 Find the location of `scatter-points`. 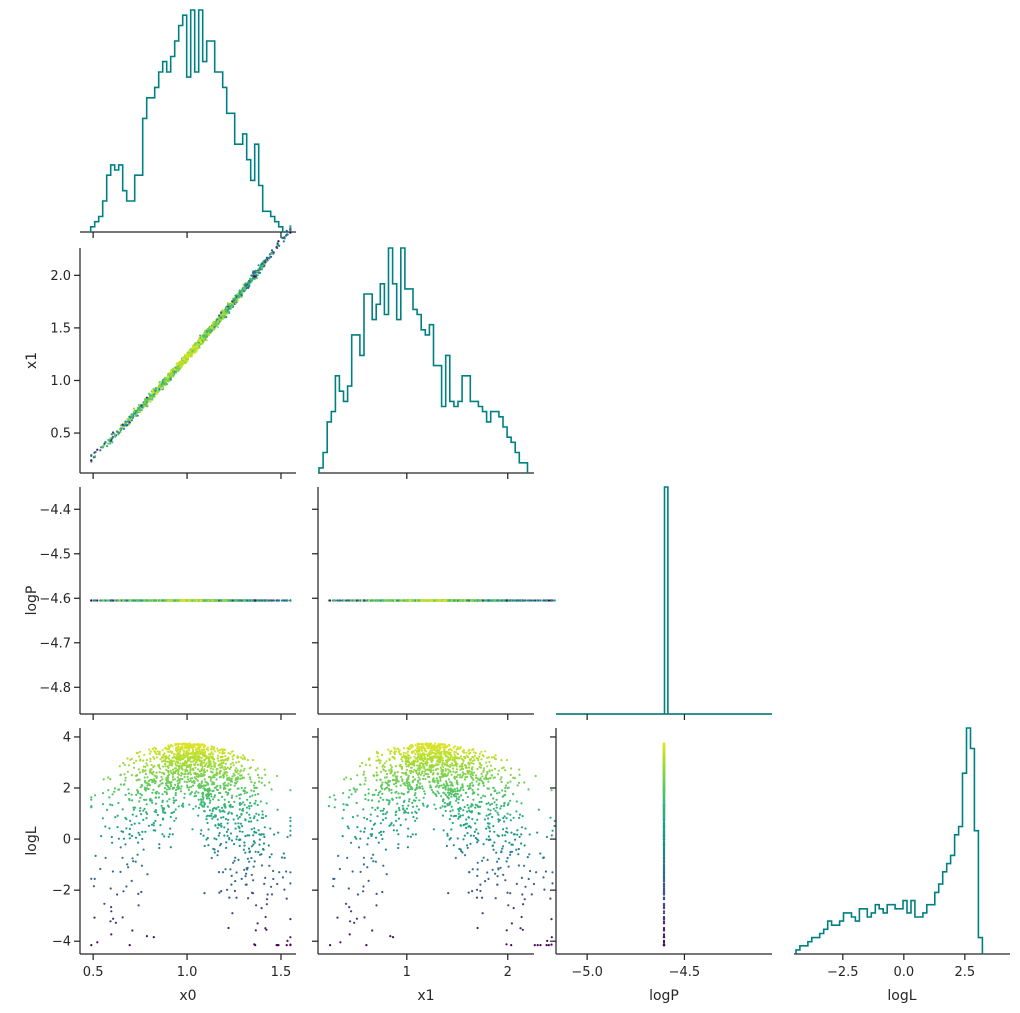

scatter-points is located at coordinates (191, 600).